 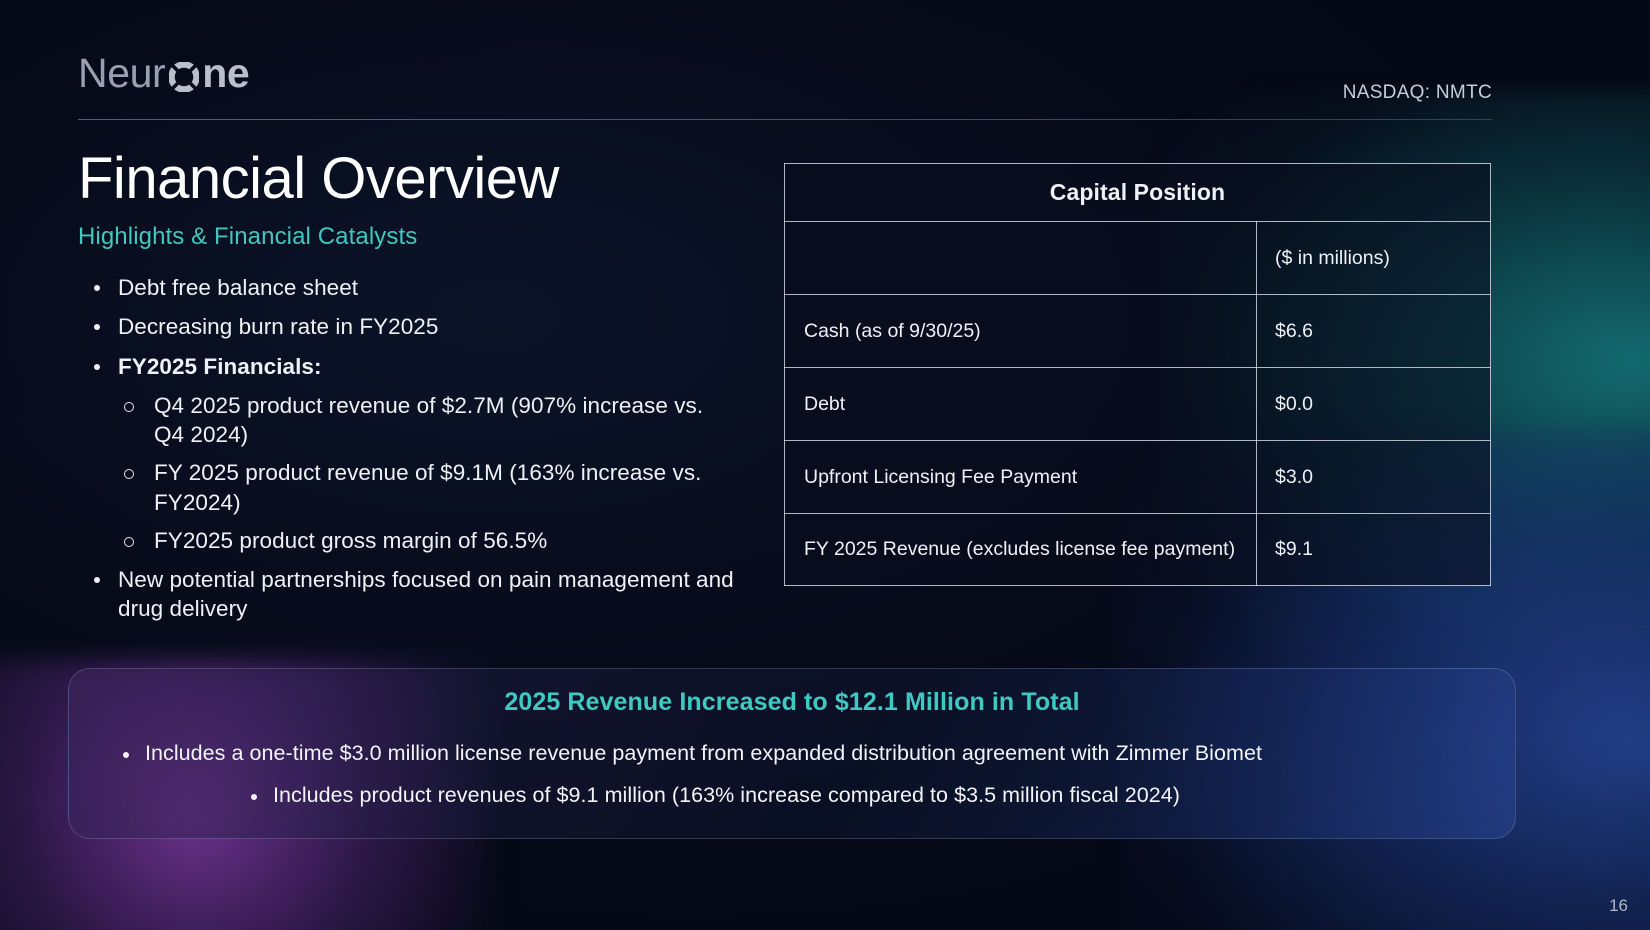 What do you see at coordinates (785, 80) in the screenshot?
I see `slide-header: Neur ne NASDAQ: NMTC` at bounding box center [785, 80].